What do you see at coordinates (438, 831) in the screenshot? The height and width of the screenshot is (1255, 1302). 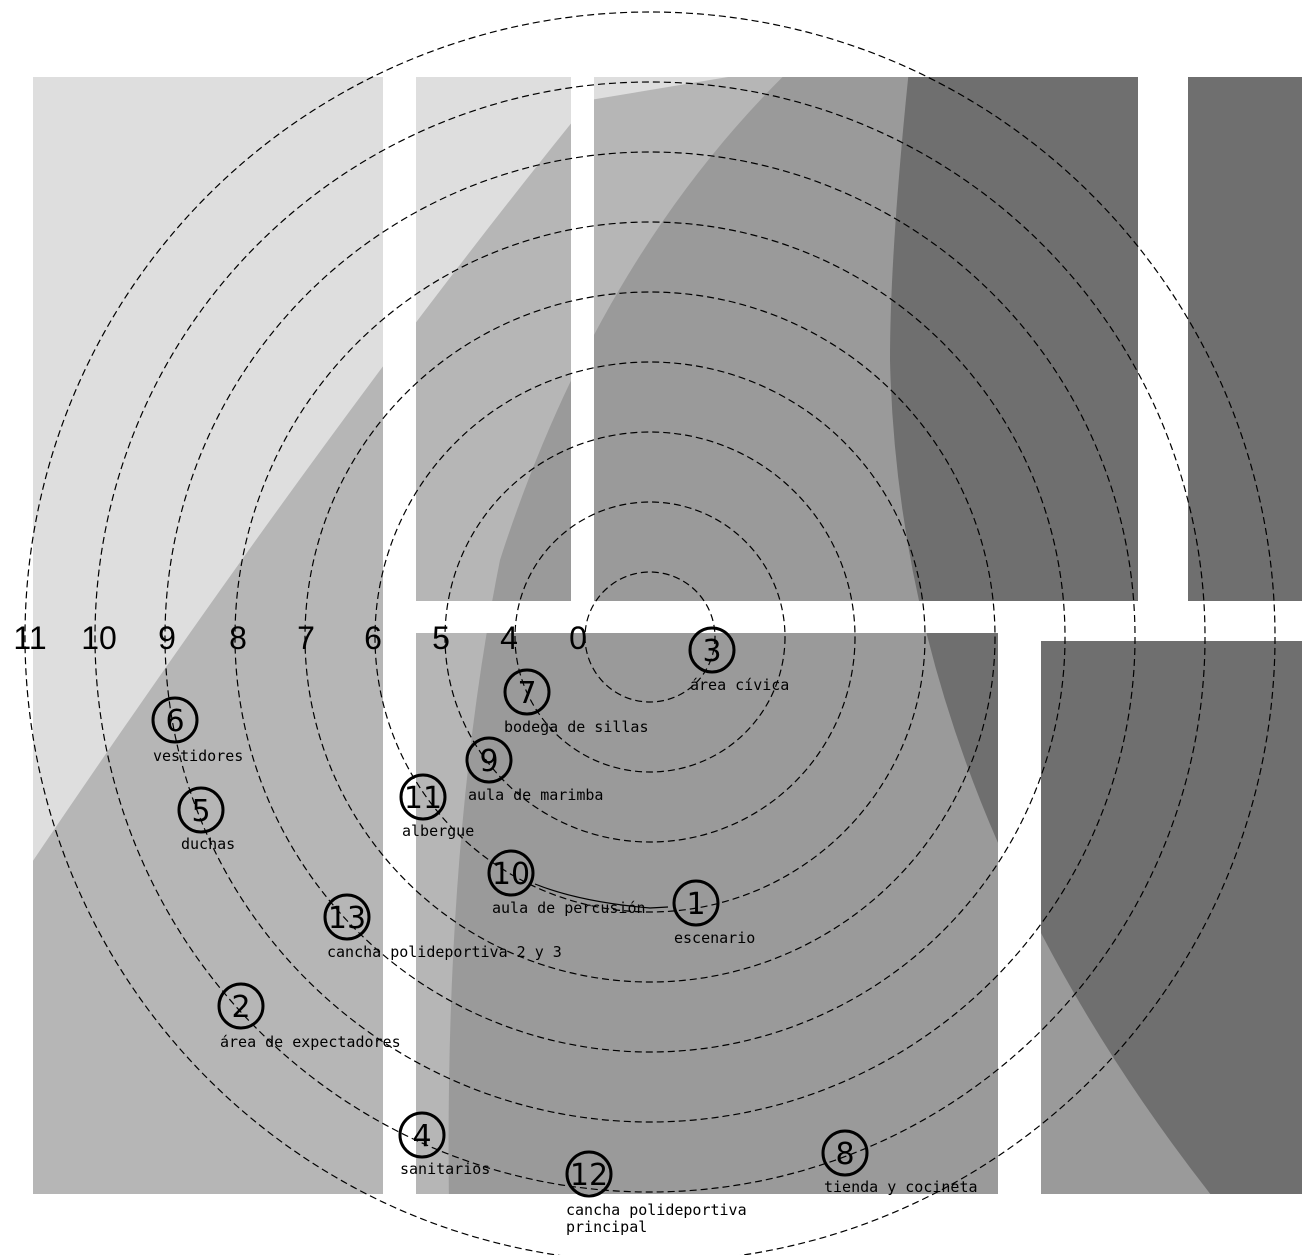 I see `node-label: albergue` at bounding box center [438, 831].